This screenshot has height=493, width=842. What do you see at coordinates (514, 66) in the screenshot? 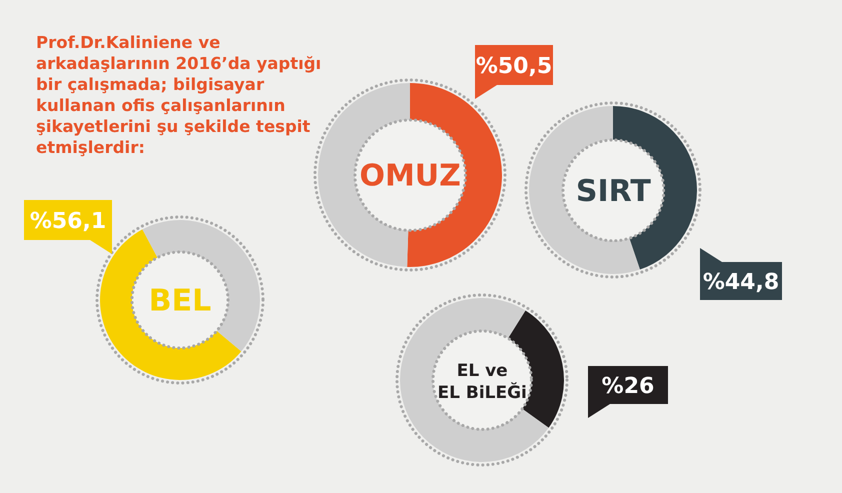
I see `data-label: %50,5` at bounding box center [514, 66].